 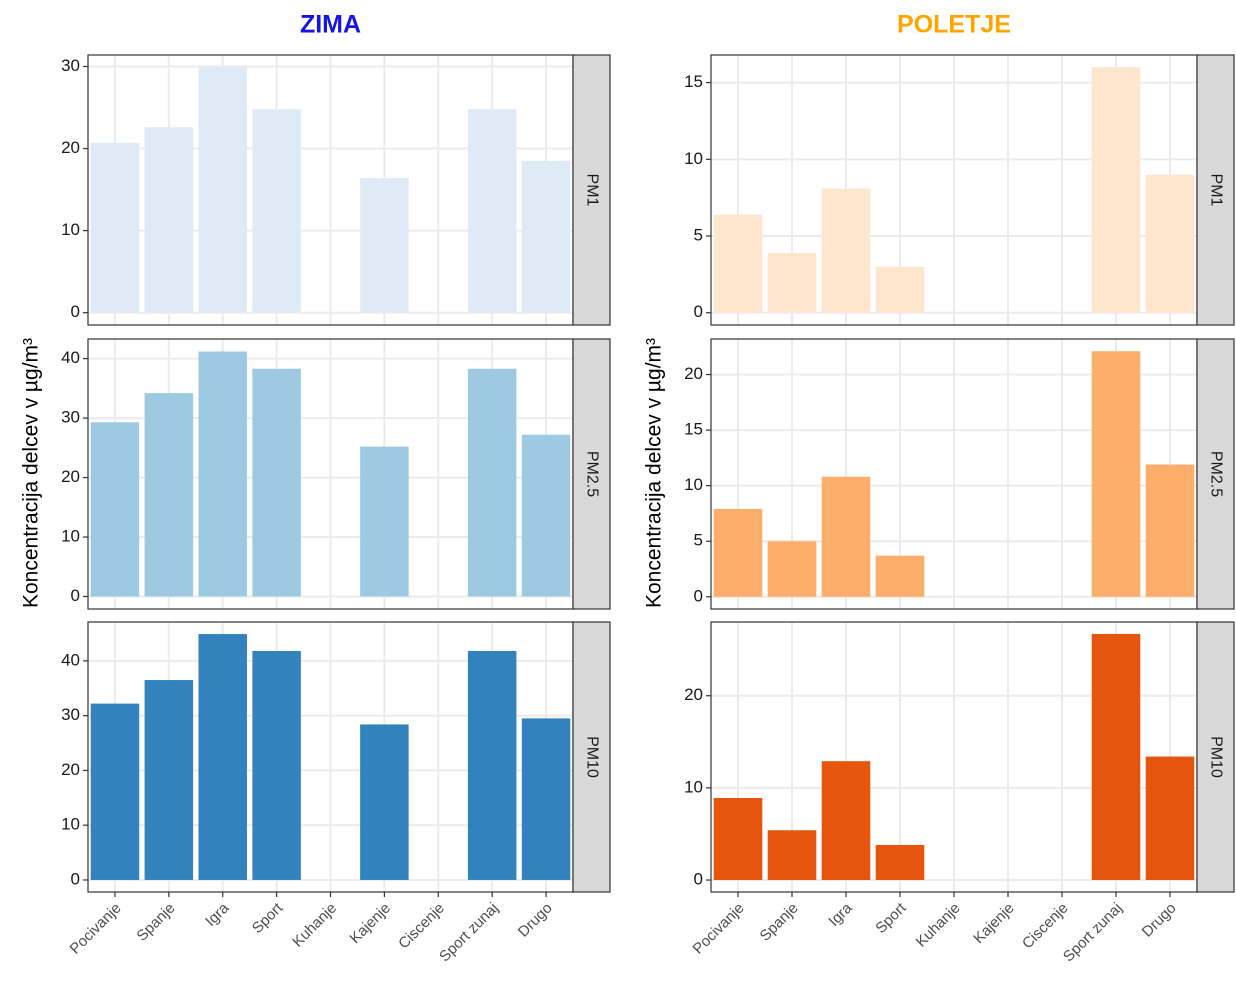 I want to click on column-title: POLETJE, so click(x=954, y=25).